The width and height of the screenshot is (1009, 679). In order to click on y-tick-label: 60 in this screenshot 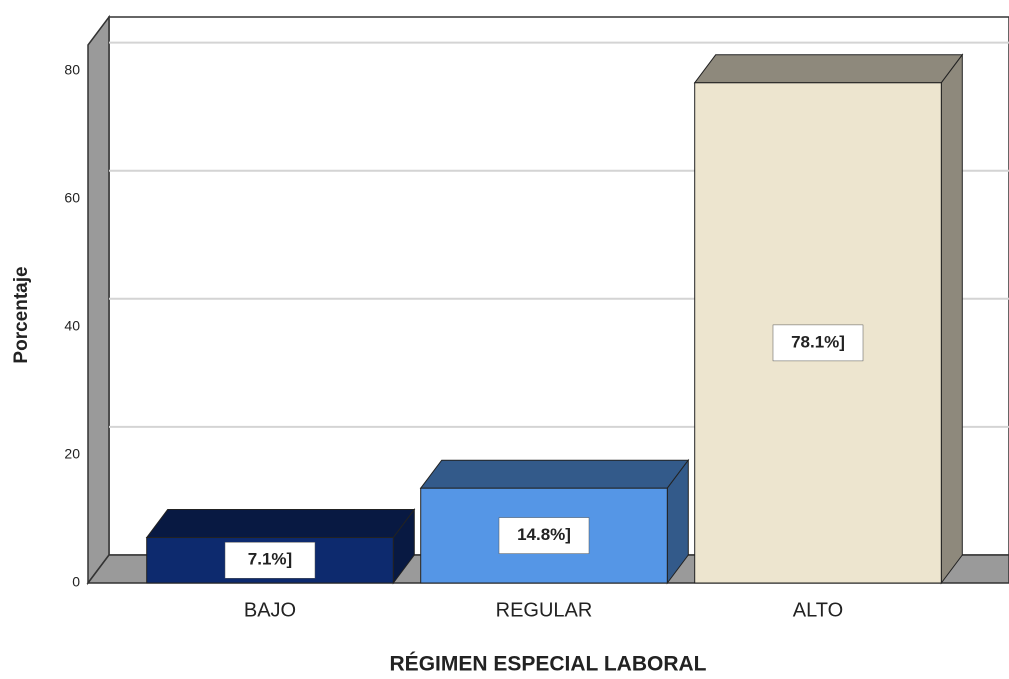, I will do `click(72, 197)`.